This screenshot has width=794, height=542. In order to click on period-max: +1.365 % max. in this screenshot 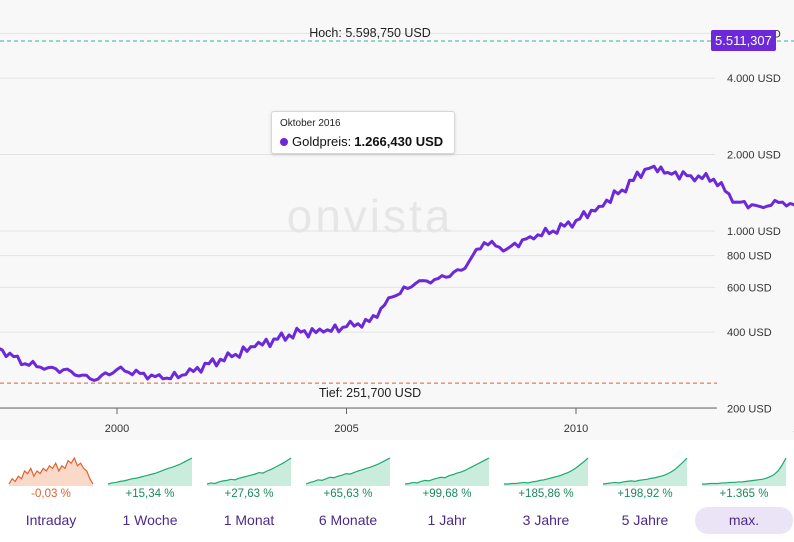, I will do `click(744, 491)`.